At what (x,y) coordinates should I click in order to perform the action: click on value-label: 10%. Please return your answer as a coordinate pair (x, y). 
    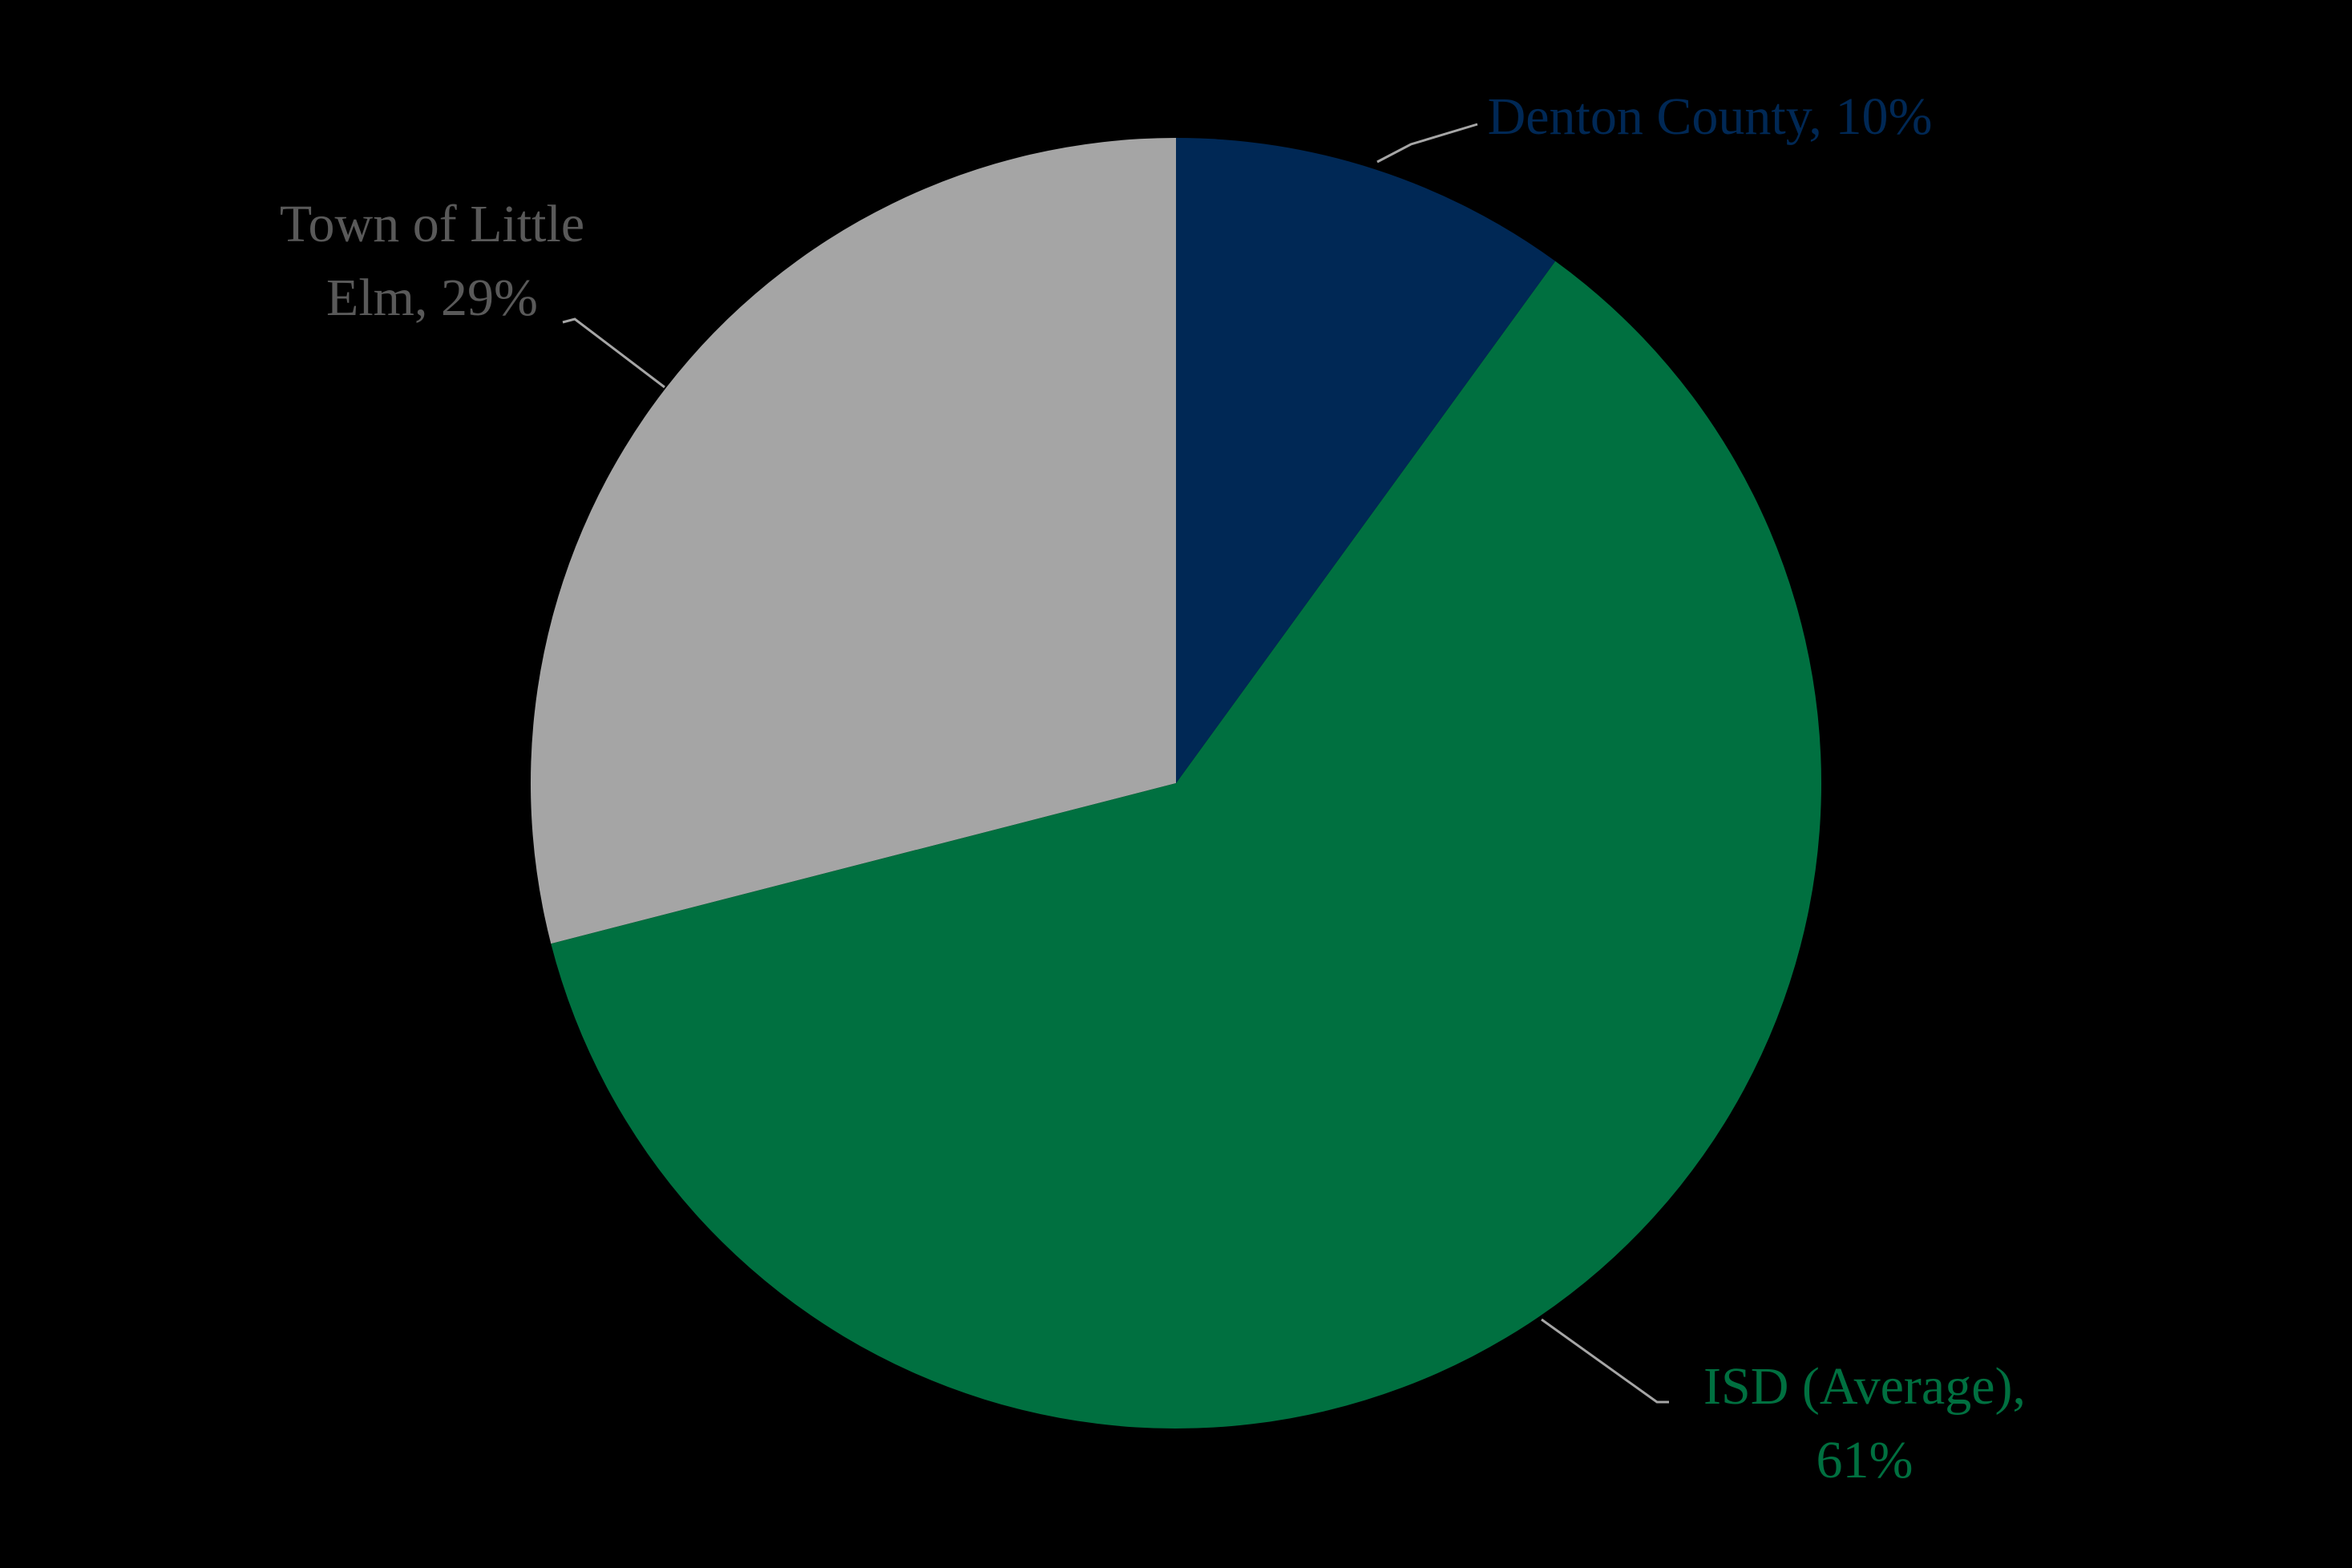
    Looking at the image, I should click on (1884, 116).